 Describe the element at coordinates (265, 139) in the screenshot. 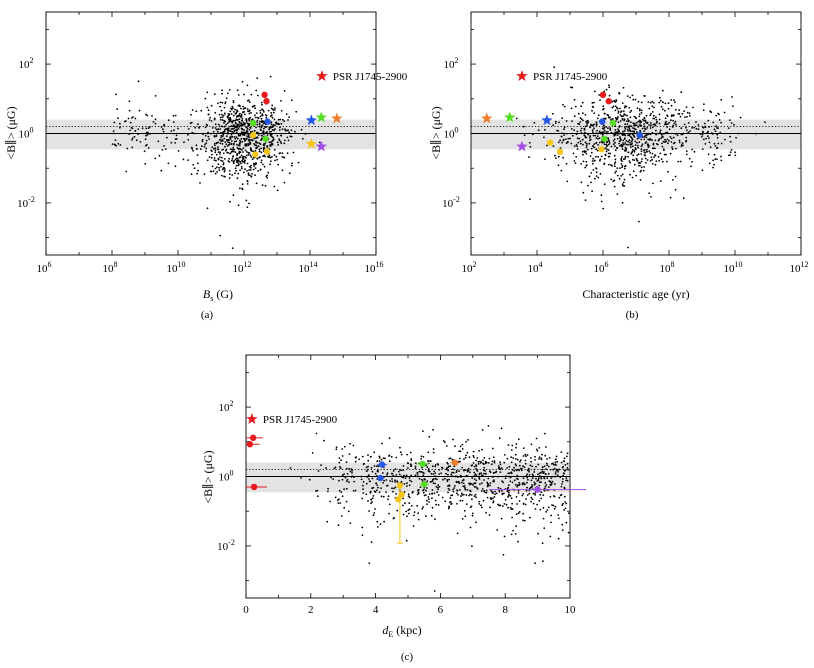

I see `highlight-circle` at that location.